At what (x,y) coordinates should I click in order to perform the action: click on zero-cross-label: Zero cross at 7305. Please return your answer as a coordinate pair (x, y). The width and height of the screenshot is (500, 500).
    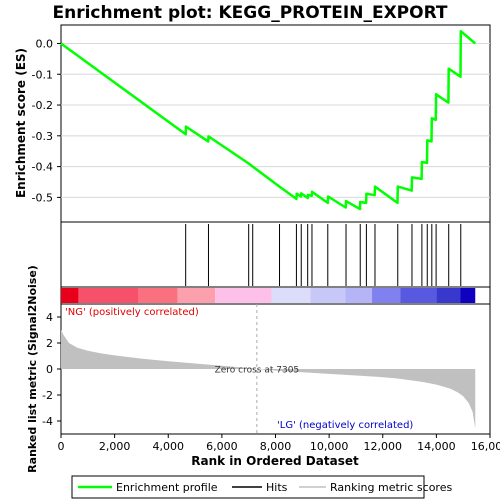
    Looking at the image, I should click on (257, 370).